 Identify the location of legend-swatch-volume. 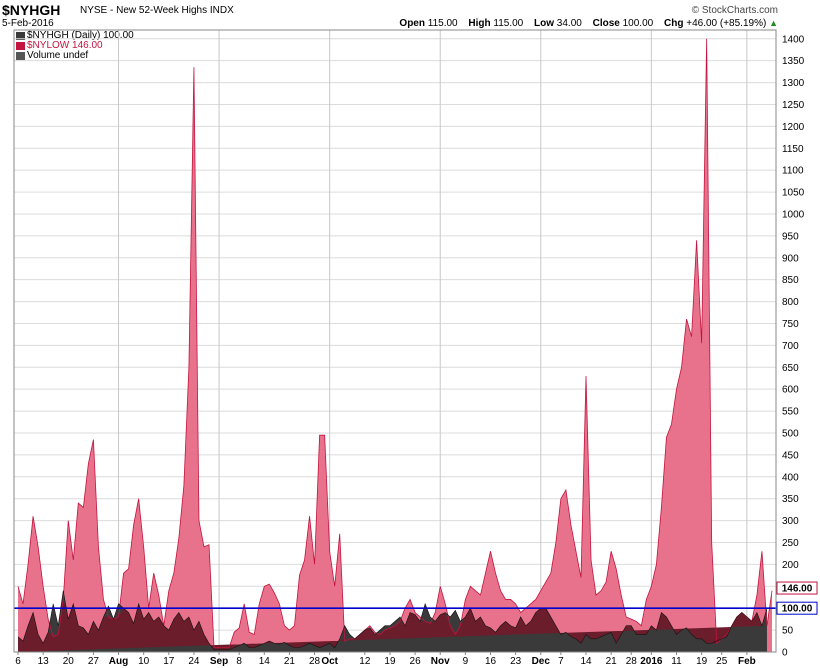
(20, 56).